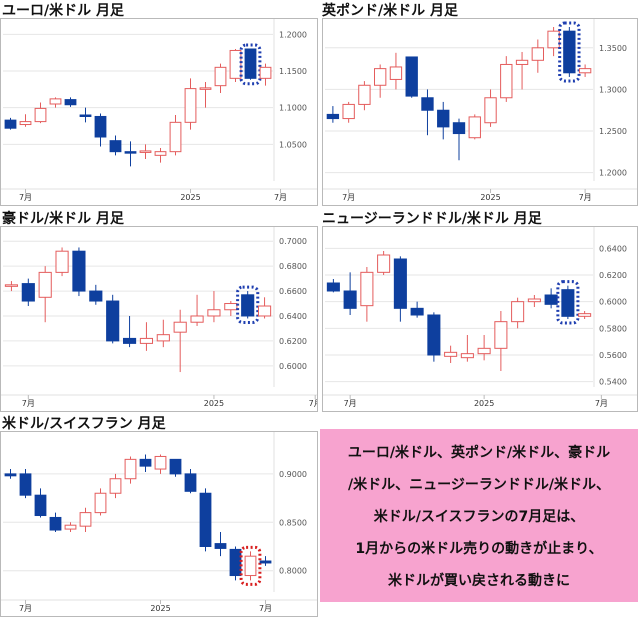 The image size is (640, 617). What do you see at coordinates (479, 581) in the screenshot?
I see `commentary-line: 米ドルが買い戻される動きに` at bounding box center [479, 581].